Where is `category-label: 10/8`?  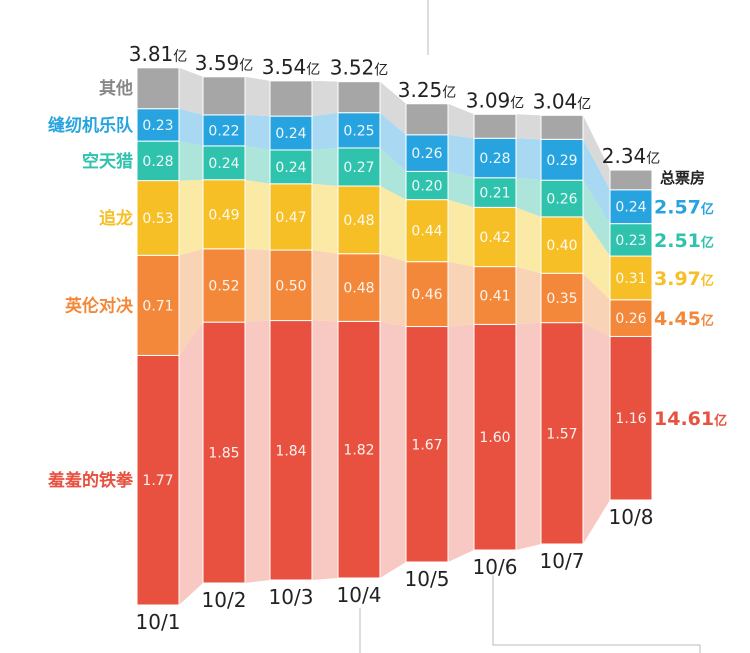
category-label: 10/8 is located at coordinates (631, 517).